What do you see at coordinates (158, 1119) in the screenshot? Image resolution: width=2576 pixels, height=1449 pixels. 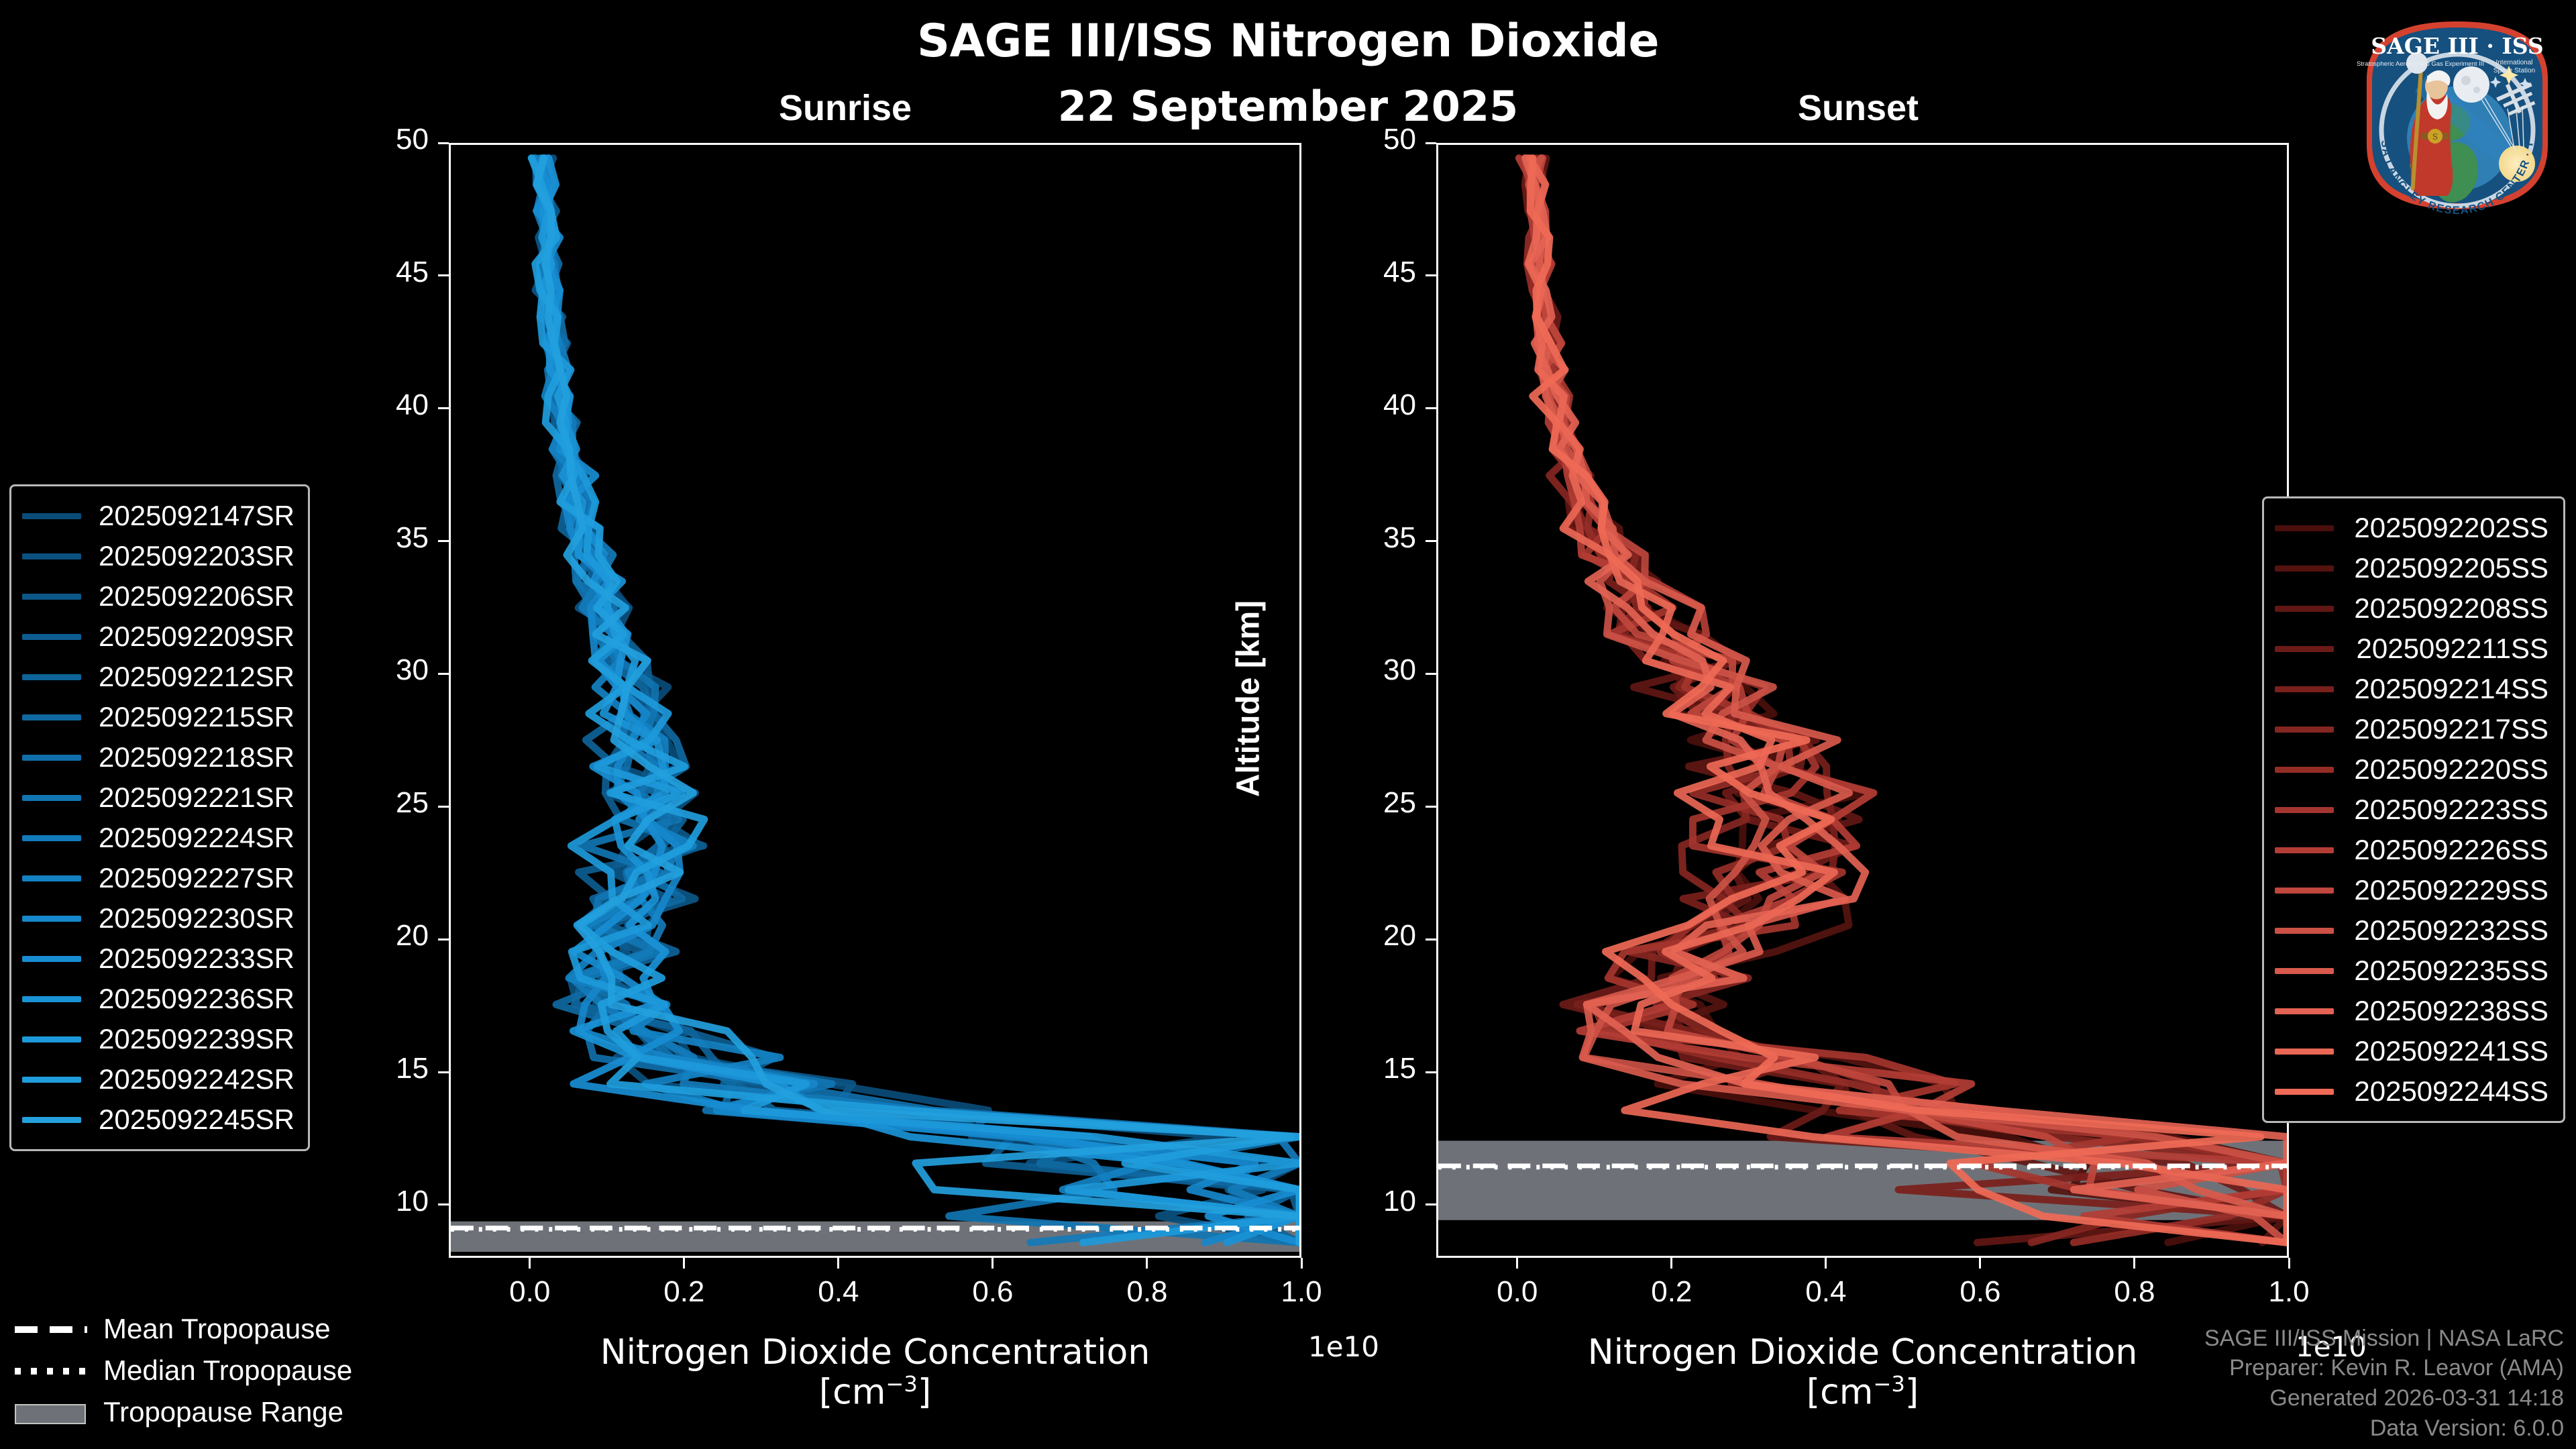 I see `legend-item-2025092245SR: 2025092245SR` at bounding box center [158, 1119].